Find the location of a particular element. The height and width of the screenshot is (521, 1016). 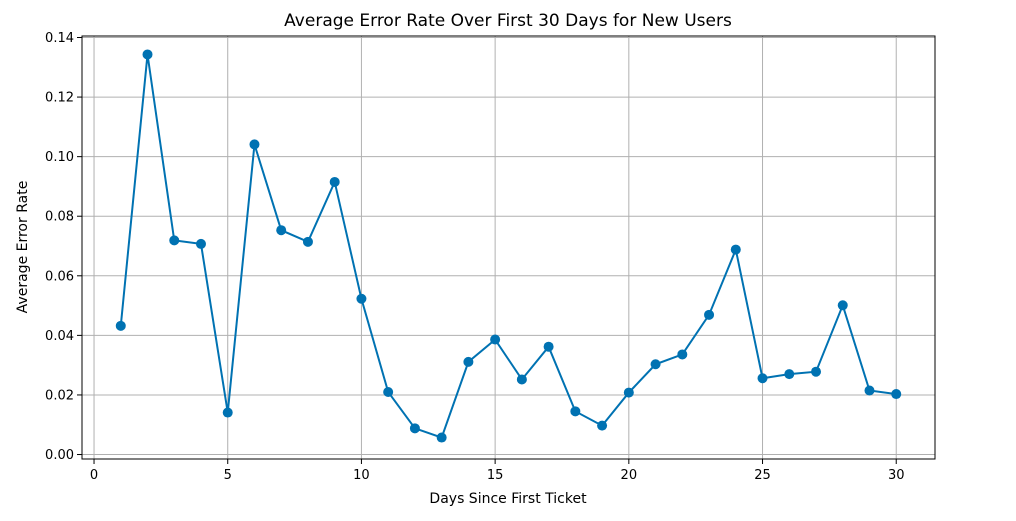

y-axis-label: Average Error Rate is located at coordinates (23, 247).